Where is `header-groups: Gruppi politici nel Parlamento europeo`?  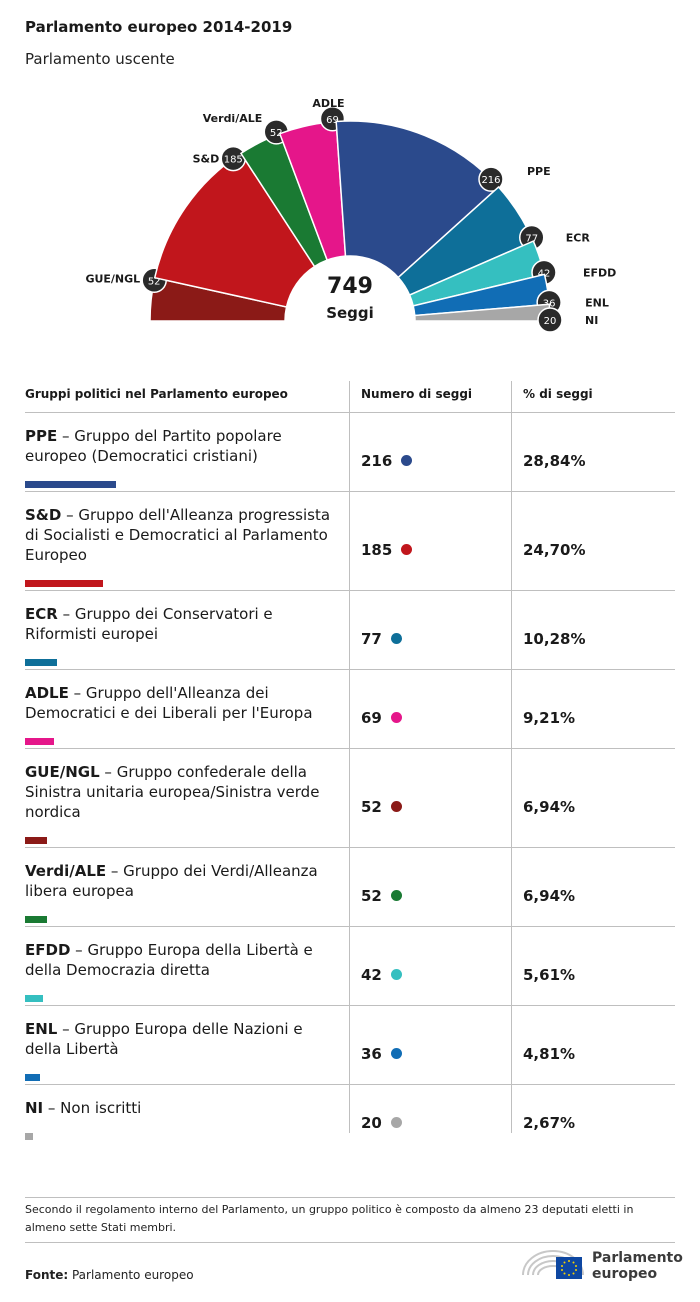 header-groups: Gruppi politici nel Parlamento europeo is located at coordinates (156, 394).